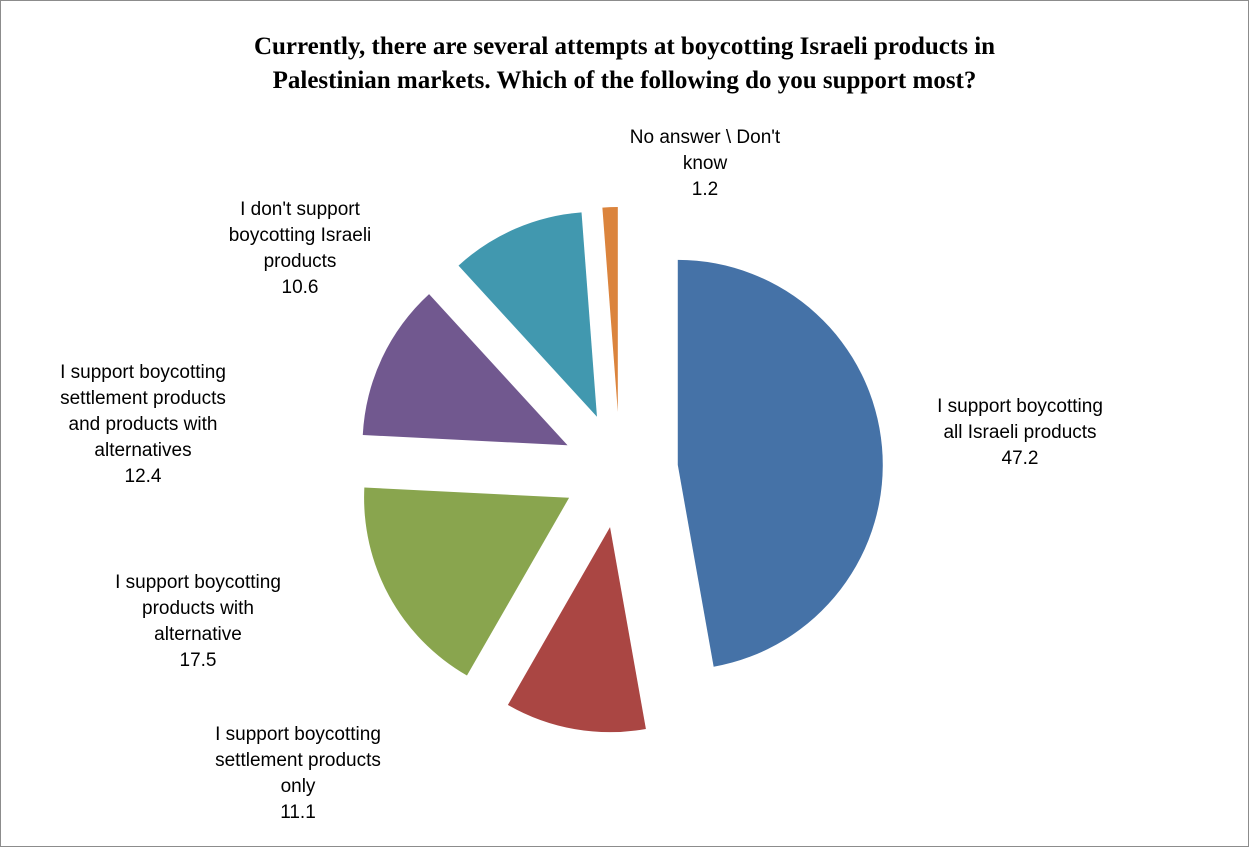 The image size is (1249, 847). I want to click on slice-value: 10.6, so click(300, 287).